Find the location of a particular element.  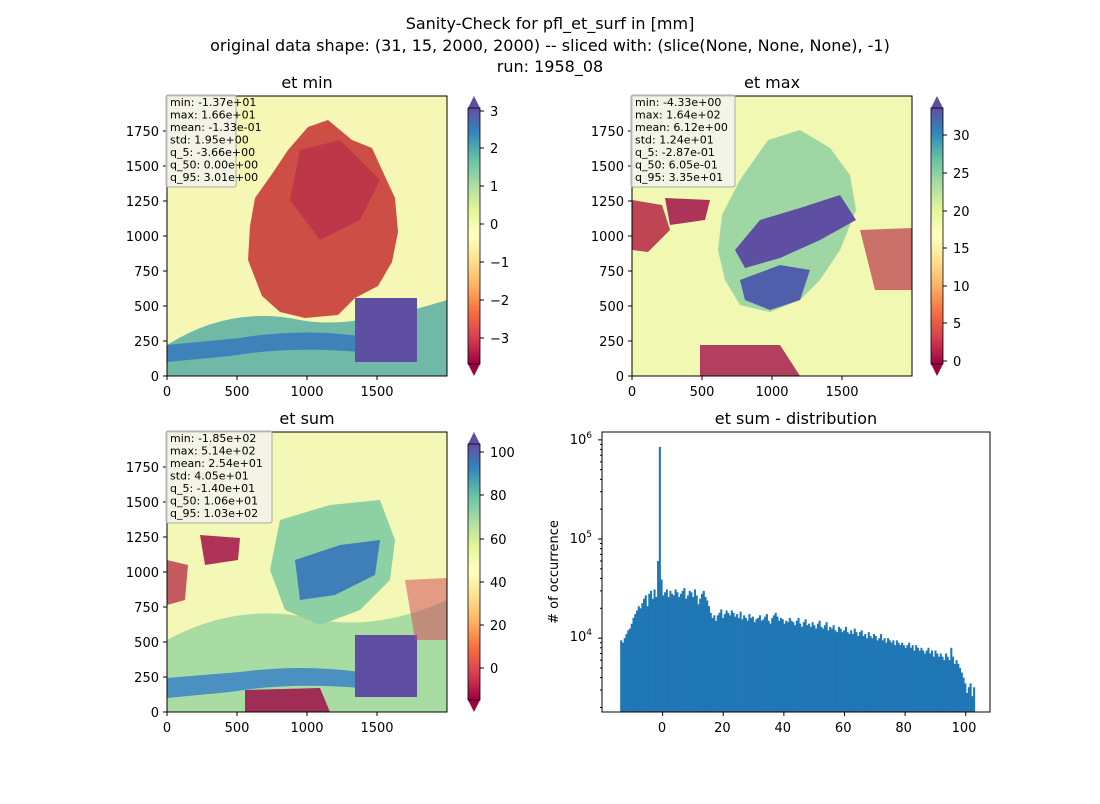

stats-box-frame is located at coordinates (219, 477).